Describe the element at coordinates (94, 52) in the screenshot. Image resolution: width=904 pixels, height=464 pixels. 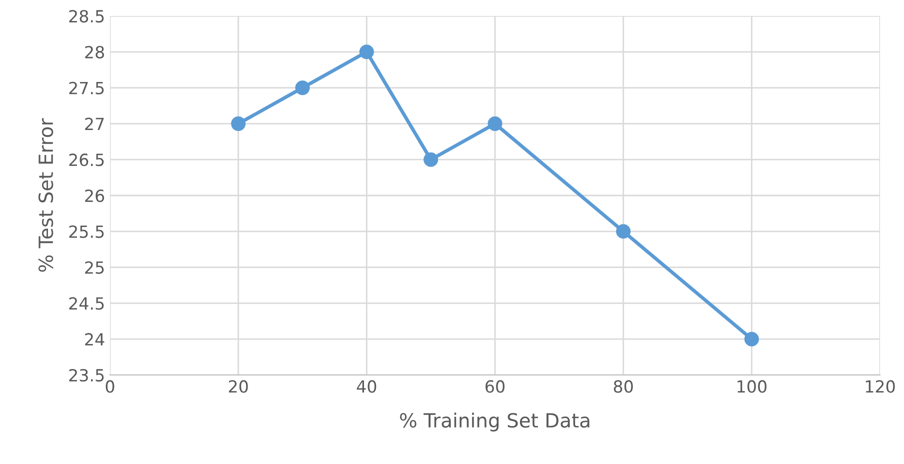
I see `y-tick-label: 28` at that location.